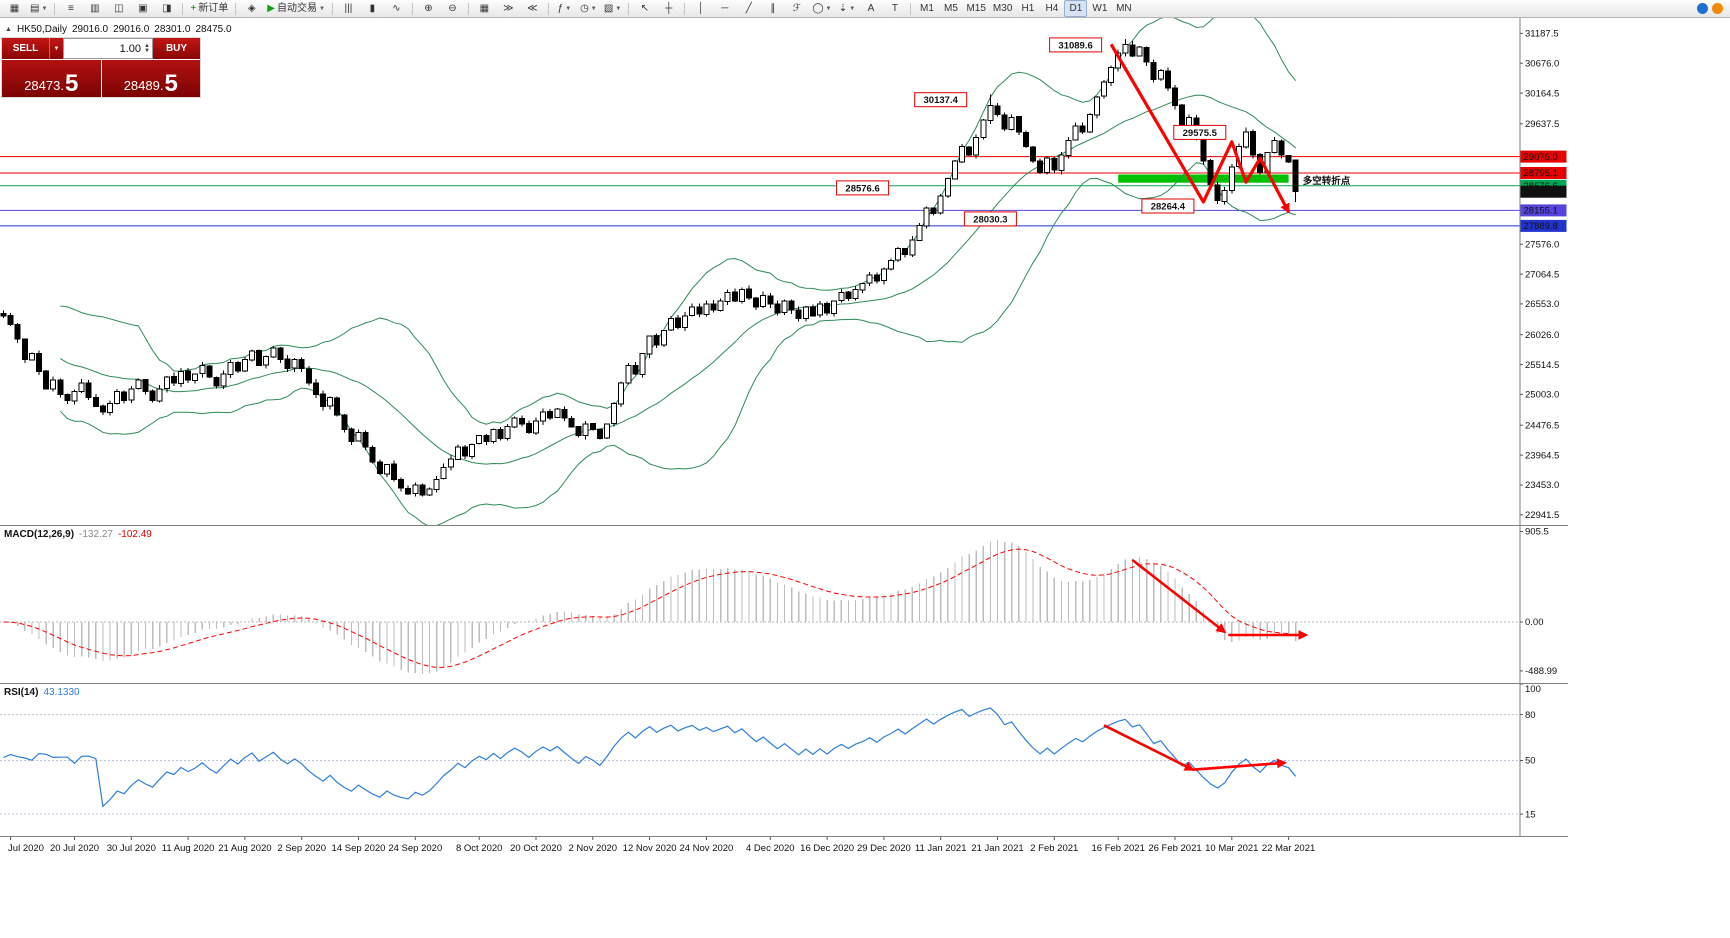  I want to click on timeframe-m5-button: M5, so click(950, 8).